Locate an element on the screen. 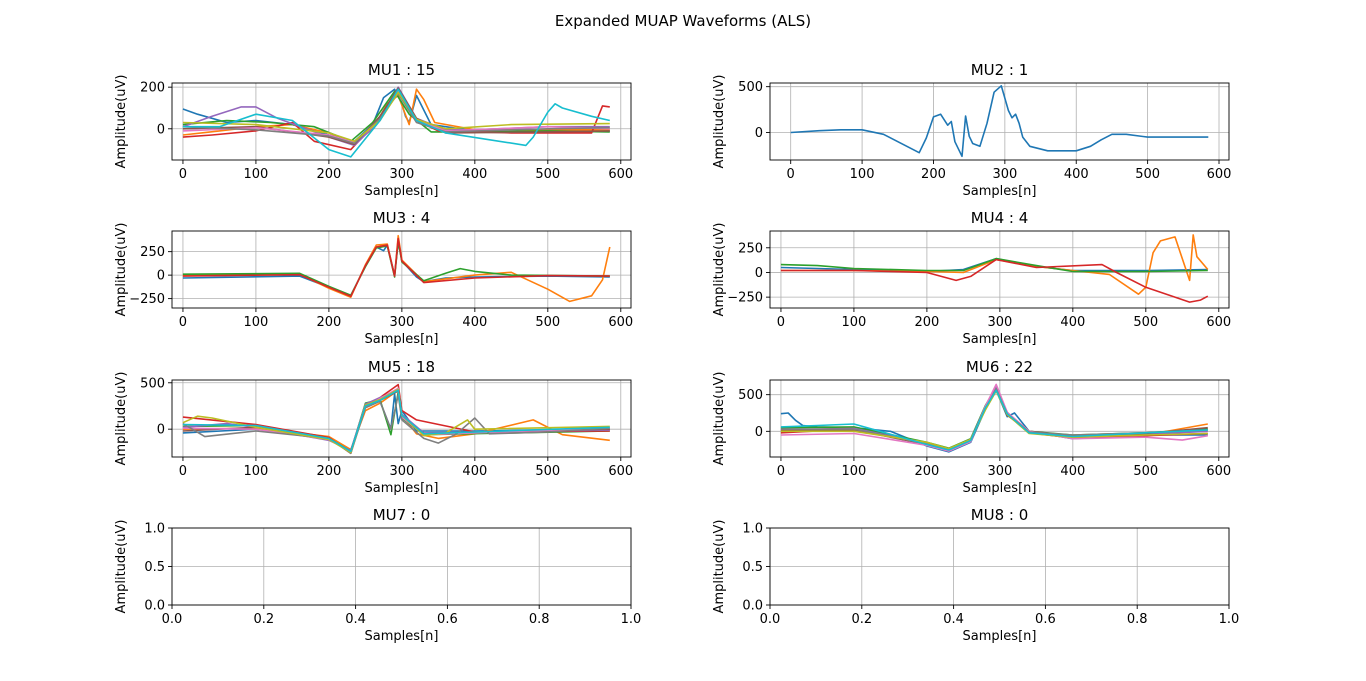  y-tick-label: −250 is located at coordinates (745, 298).